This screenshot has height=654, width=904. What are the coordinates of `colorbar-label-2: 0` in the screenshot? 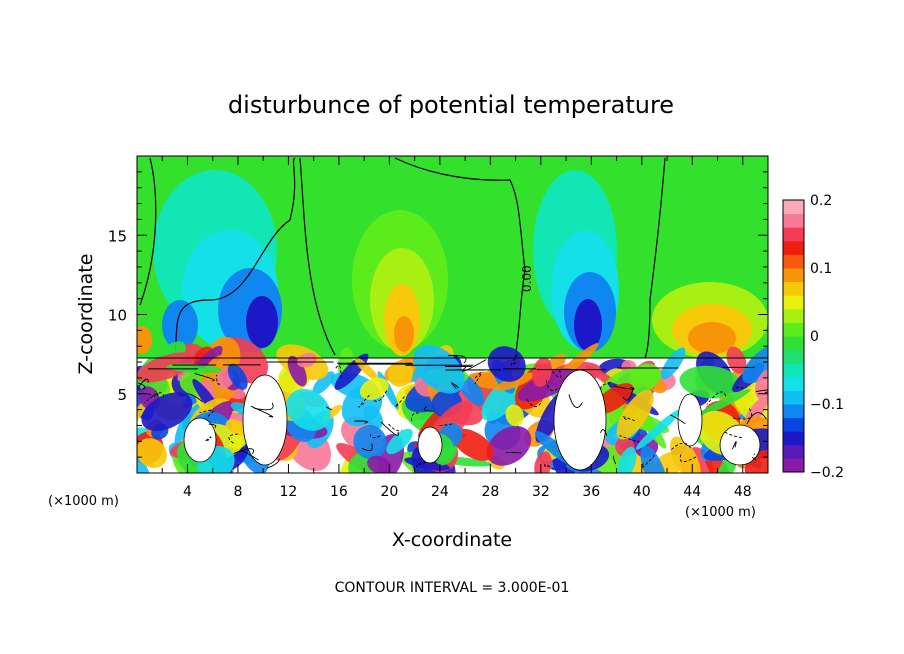 It's located at (814, 337).